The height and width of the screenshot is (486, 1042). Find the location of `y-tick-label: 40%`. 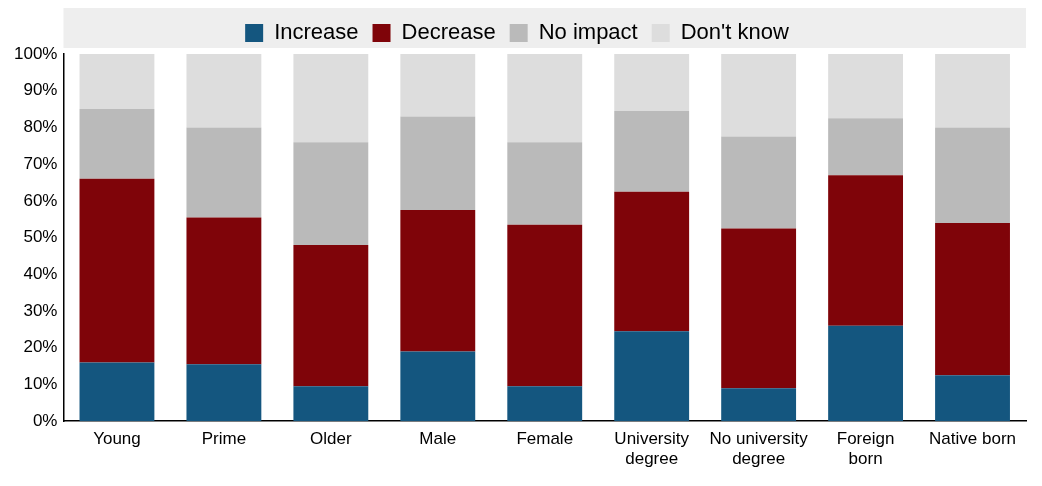

y-tick-label: 40% is located at coordinates (40, 274).